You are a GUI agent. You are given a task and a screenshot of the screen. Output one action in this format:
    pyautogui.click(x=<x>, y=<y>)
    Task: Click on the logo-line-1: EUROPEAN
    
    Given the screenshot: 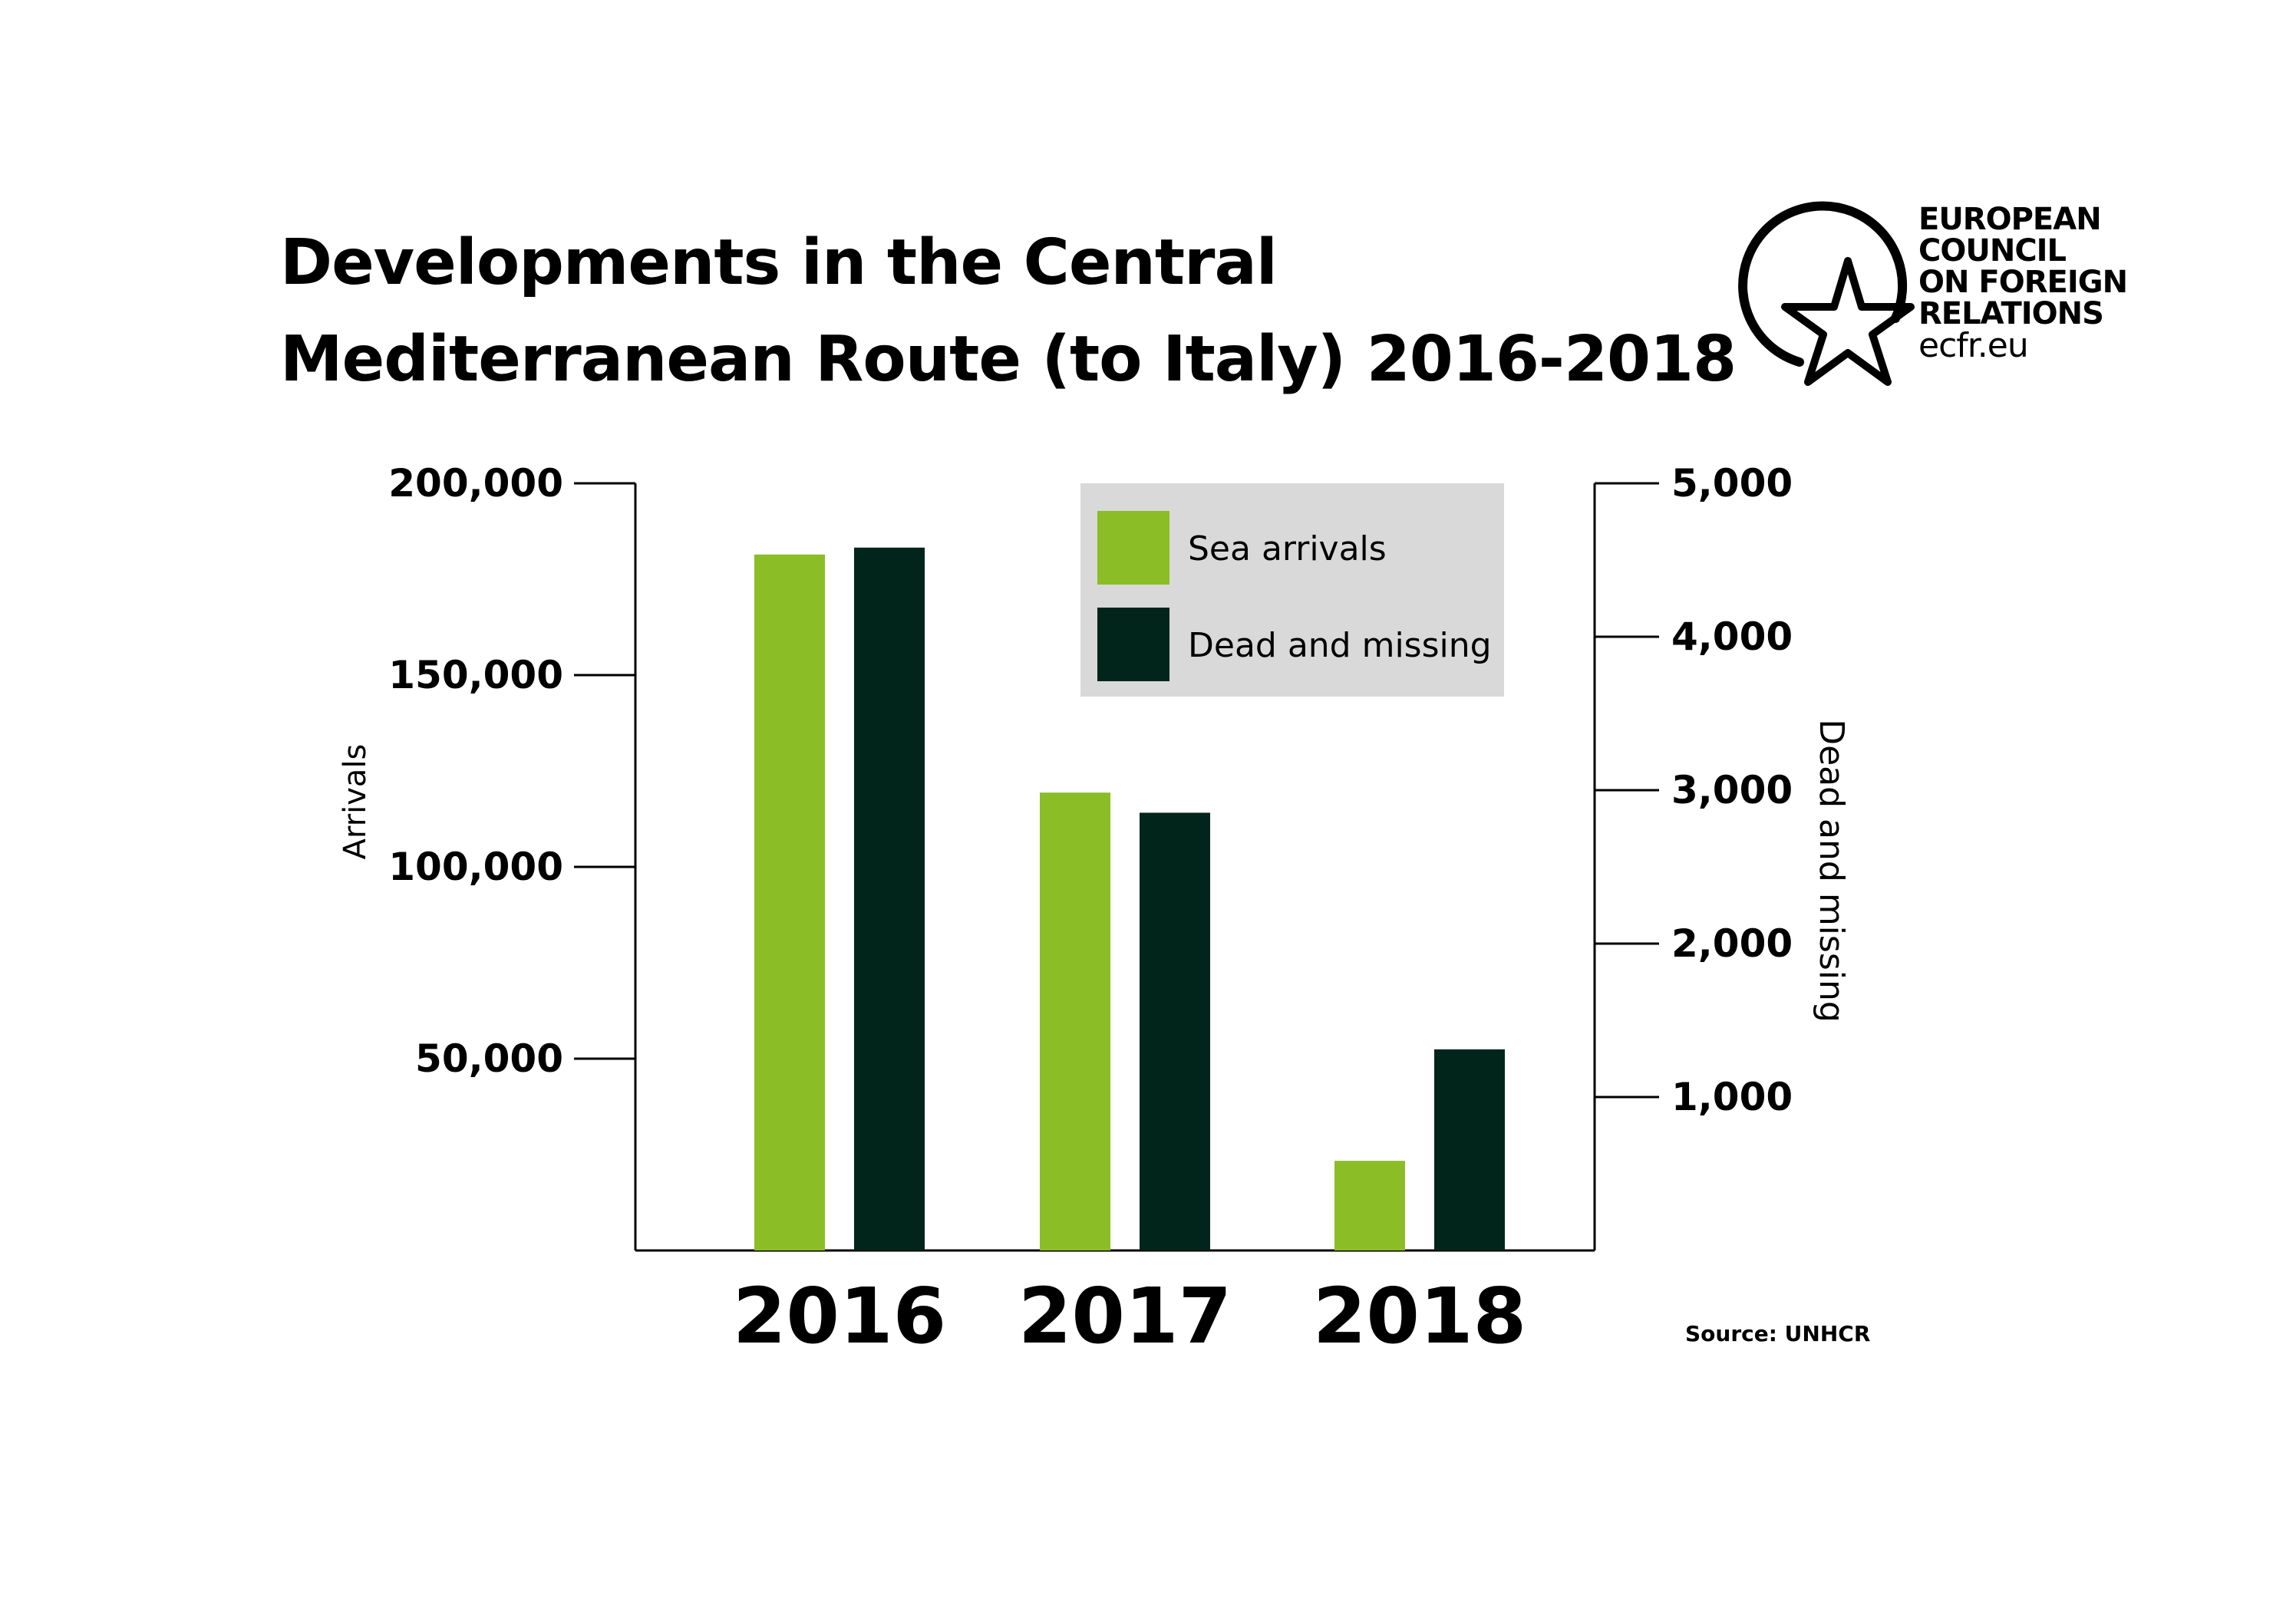 What is the action you would take?
    pyautogui.click(x=2010, y=219)
    